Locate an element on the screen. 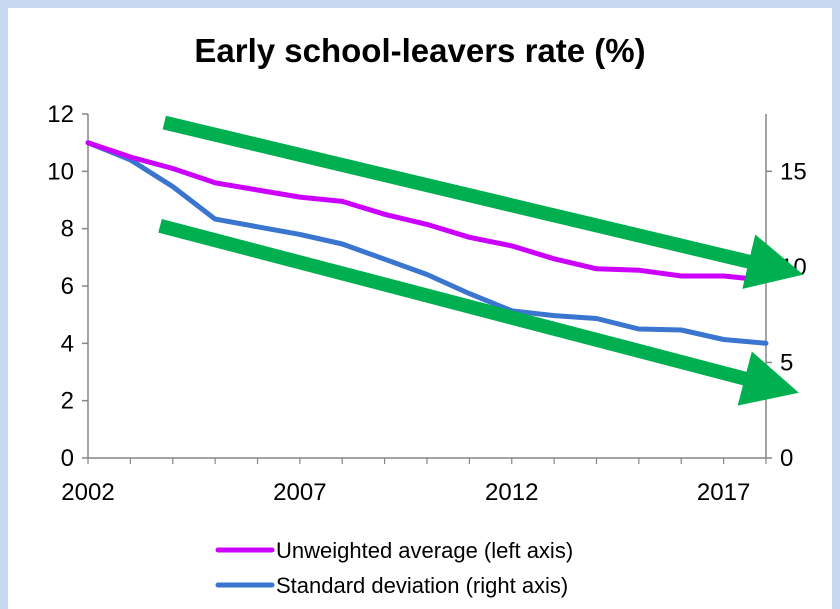  right-axis-tick-label: 15 is located at coordinates (793, 171).